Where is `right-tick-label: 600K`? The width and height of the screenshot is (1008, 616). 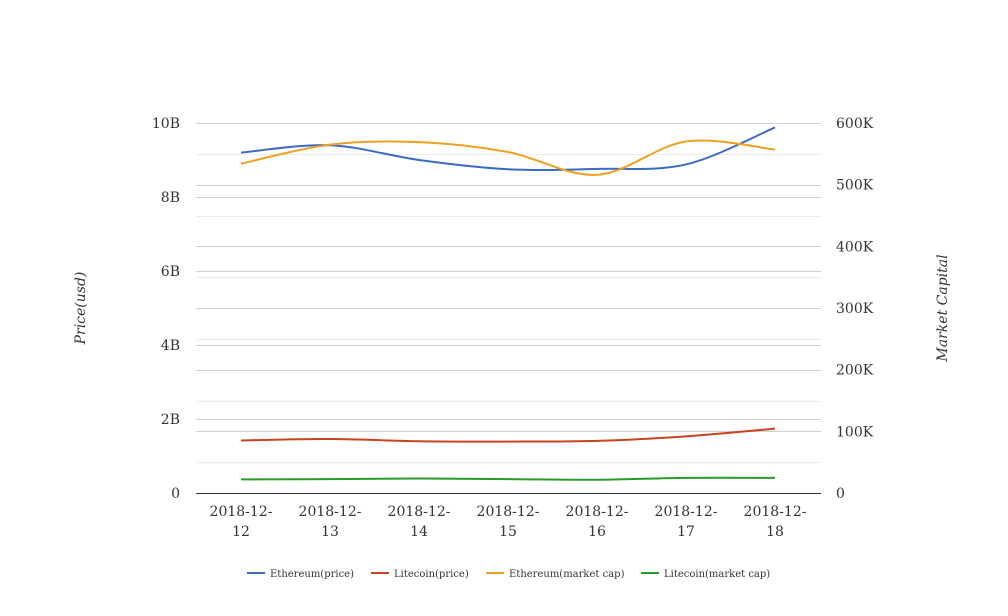
right-tick-label: 600K is located at coordinates (855, 124).